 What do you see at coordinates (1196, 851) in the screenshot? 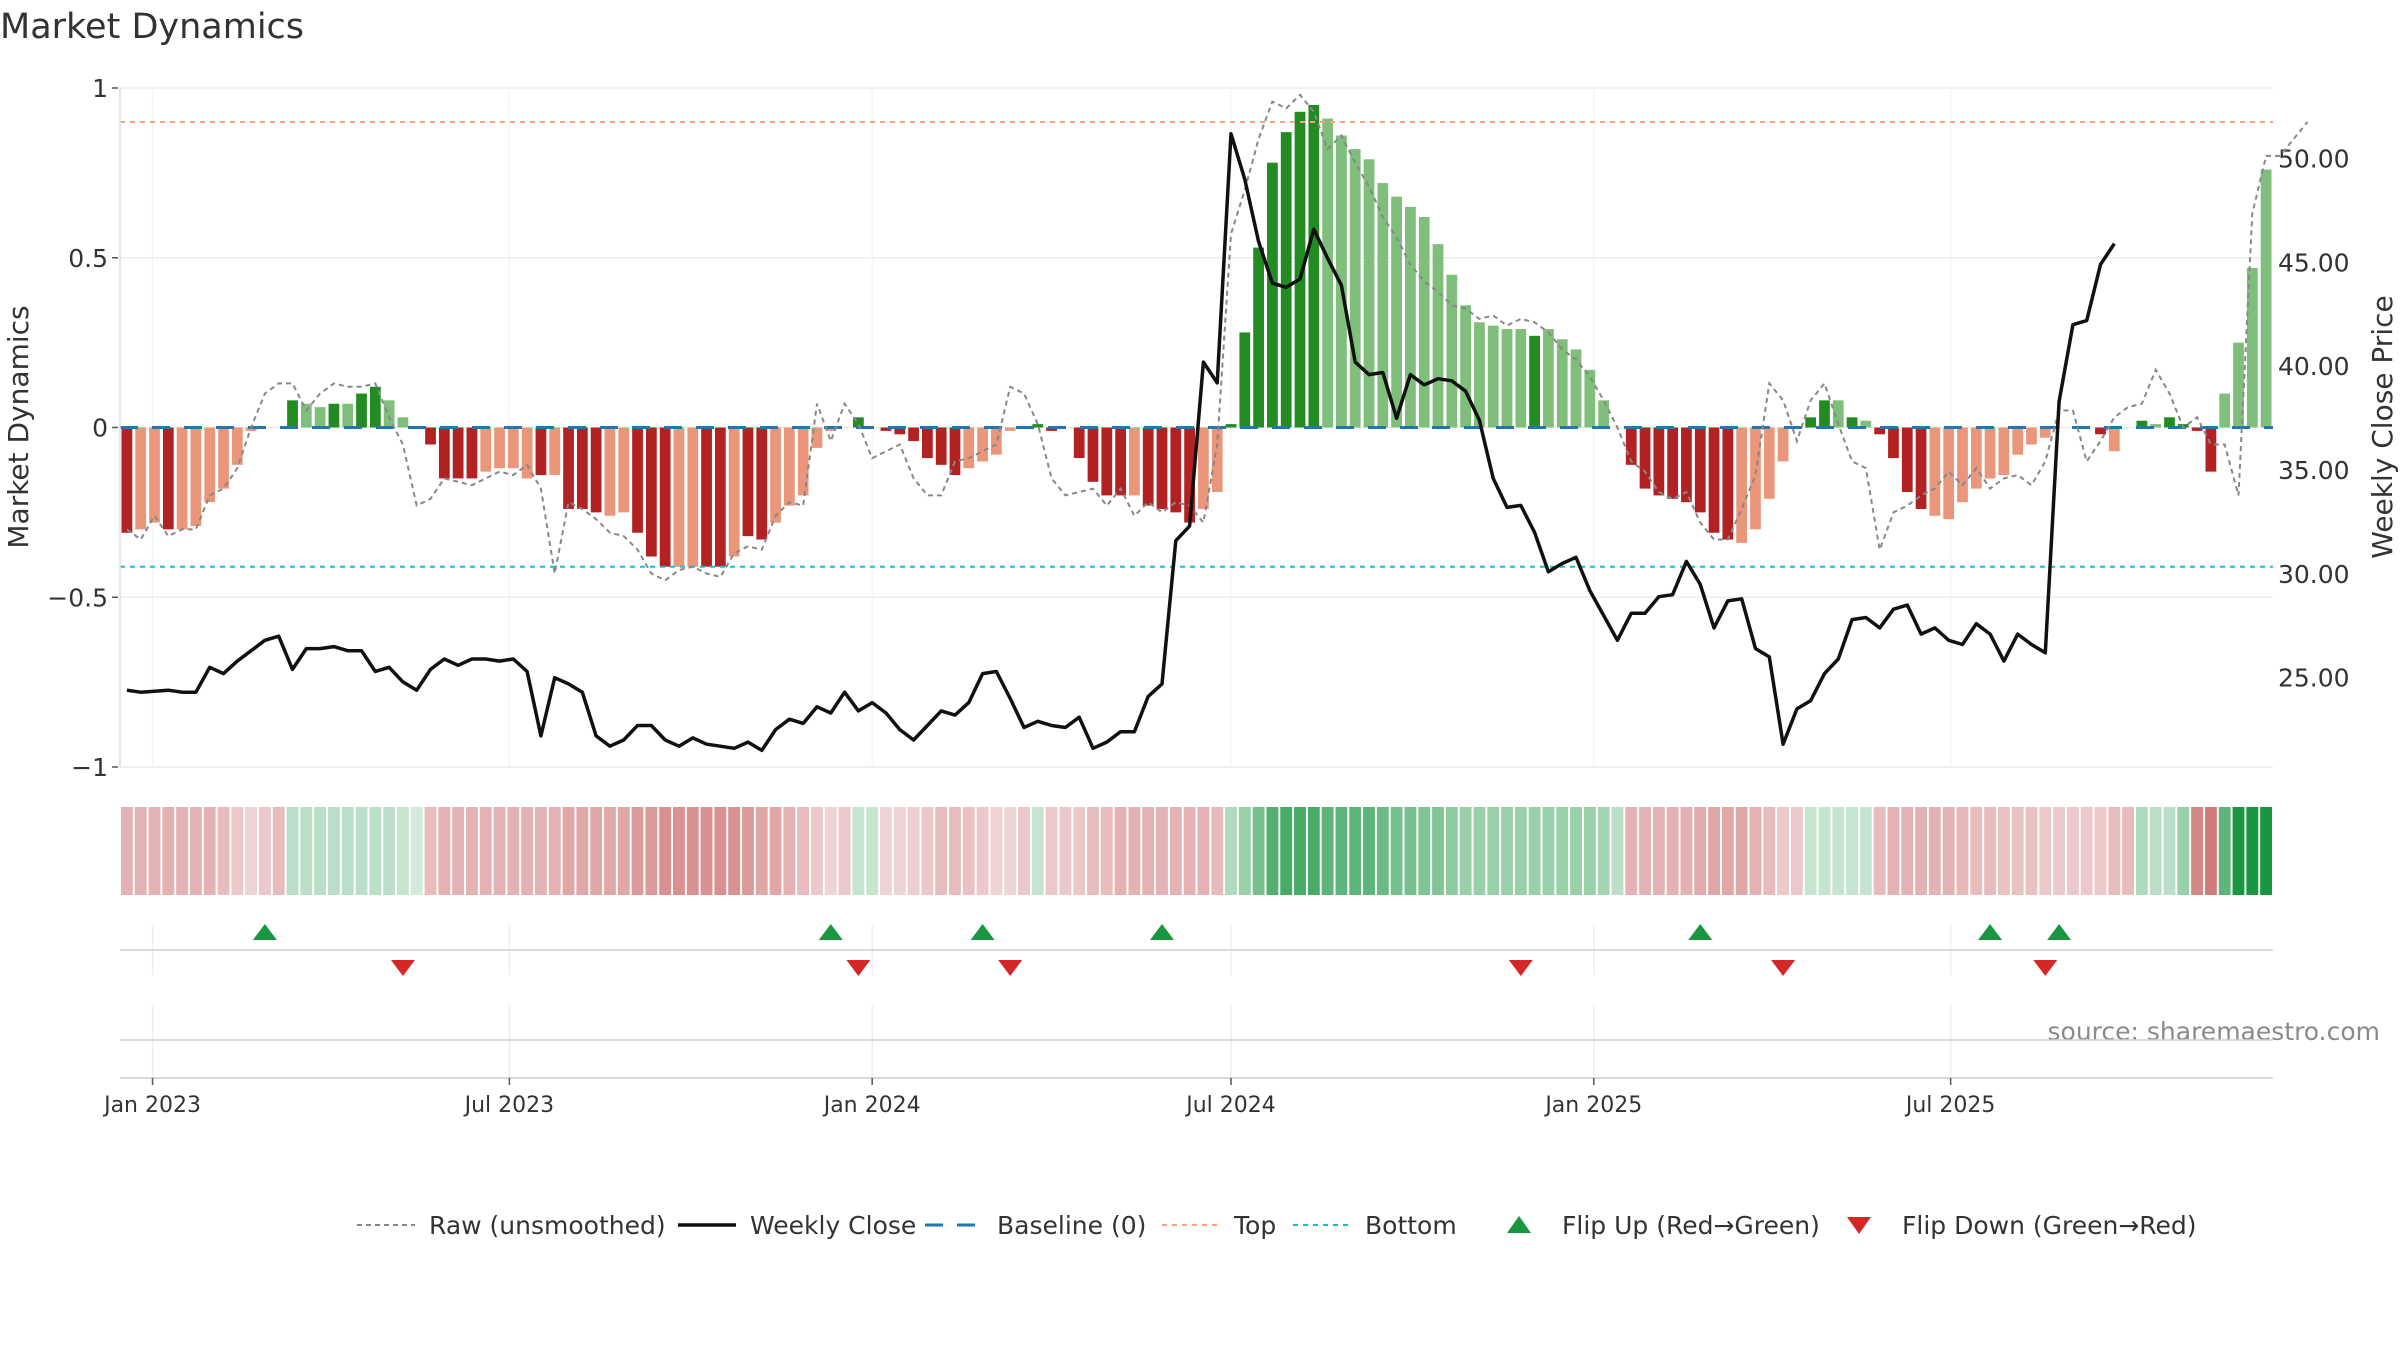
I see `regime-strip` at bounding box center [1196, 851].